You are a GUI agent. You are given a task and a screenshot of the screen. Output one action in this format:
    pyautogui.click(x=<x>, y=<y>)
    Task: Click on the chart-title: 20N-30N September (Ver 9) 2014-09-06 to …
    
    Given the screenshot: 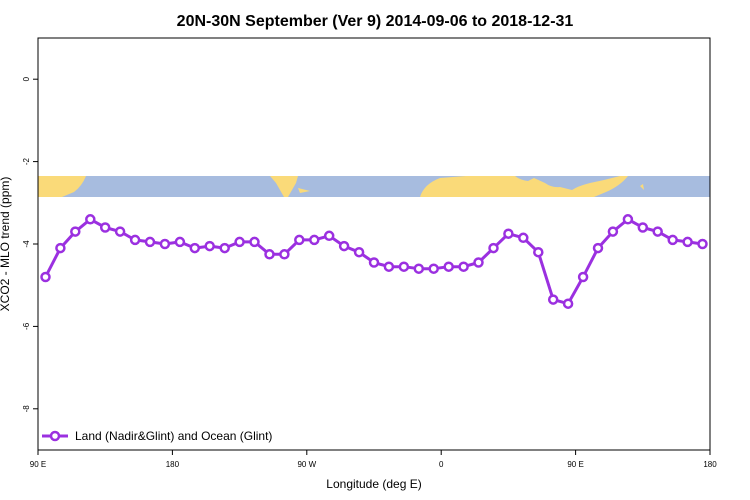 What is the action you would take?
    pyautogui.click(x=375, y=21)
    